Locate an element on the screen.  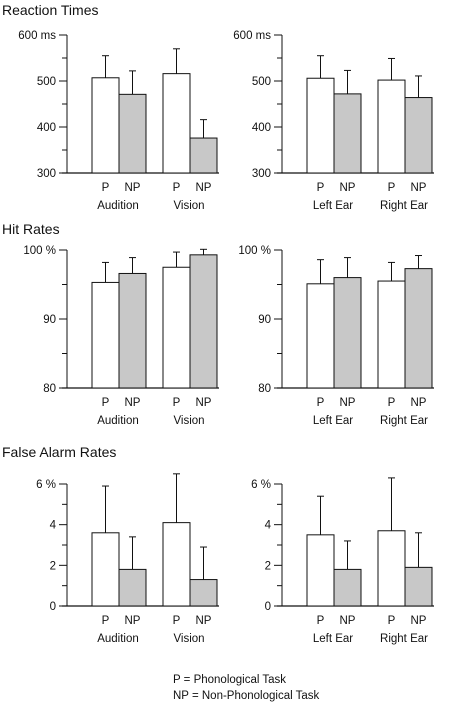
section-title-reaction-times: Reaction Times is located at coordinates (50, 10).